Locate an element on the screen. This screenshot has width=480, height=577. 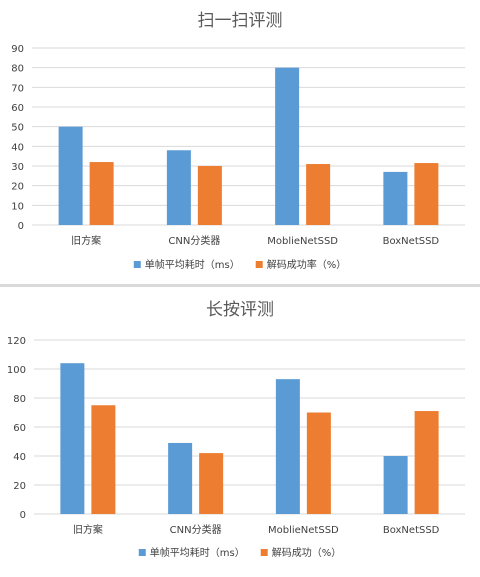
y-tick-label: 120 is located at coordinates (16, 341).